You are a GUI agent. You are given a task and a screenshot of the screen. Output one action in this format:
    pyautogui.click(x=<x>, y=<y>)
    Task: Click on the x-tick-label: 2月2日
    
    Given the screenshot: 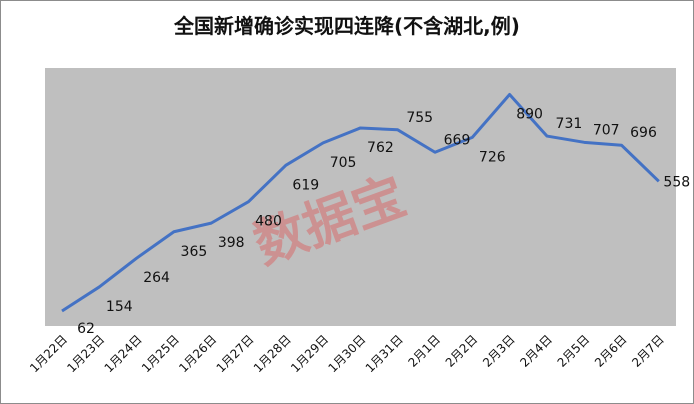 What is the action you would take?
    pyautogui.click(x=462, y=351)
    